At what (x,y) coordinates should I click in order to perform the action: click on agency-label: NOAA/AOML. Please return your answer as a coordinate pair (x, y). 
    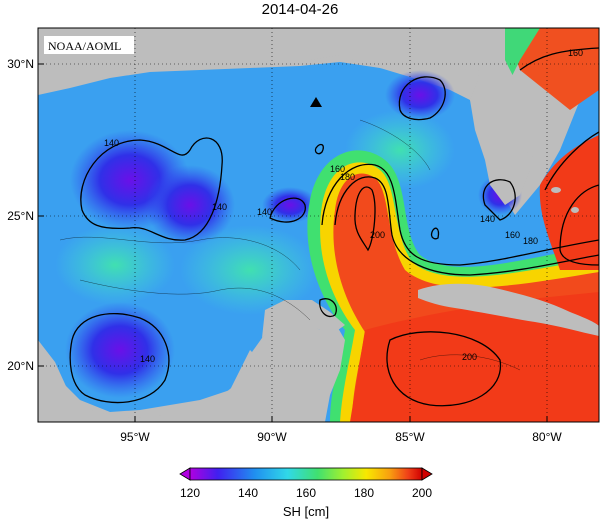
    Looking at the image, I should click on (84, 46).